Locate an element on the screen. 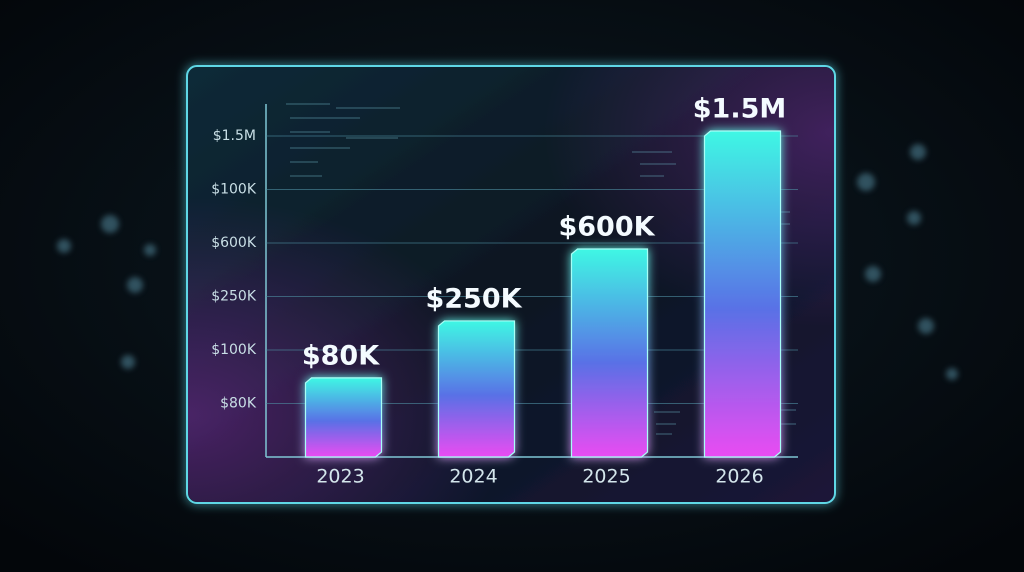 This screenshot has height=572, width=1024. y-axis-label: $250K is located at coordinates (234, 297).